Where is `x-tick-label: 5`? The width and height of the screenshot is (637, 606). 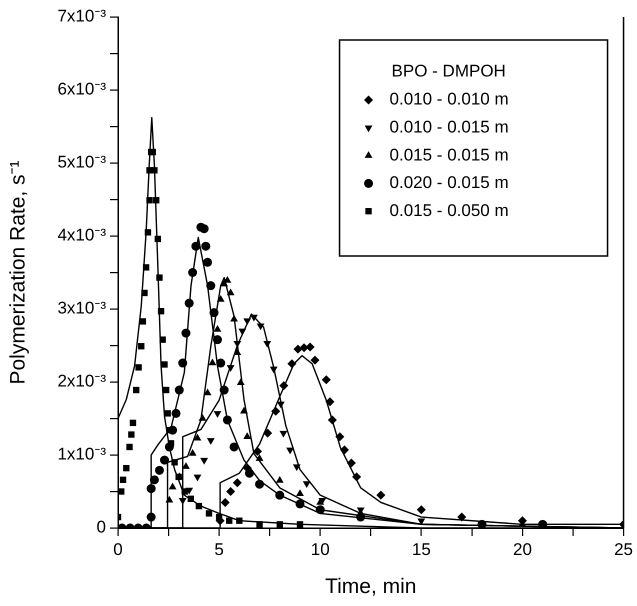
x-tick-label: 5 is located at coordinates (219, 549).